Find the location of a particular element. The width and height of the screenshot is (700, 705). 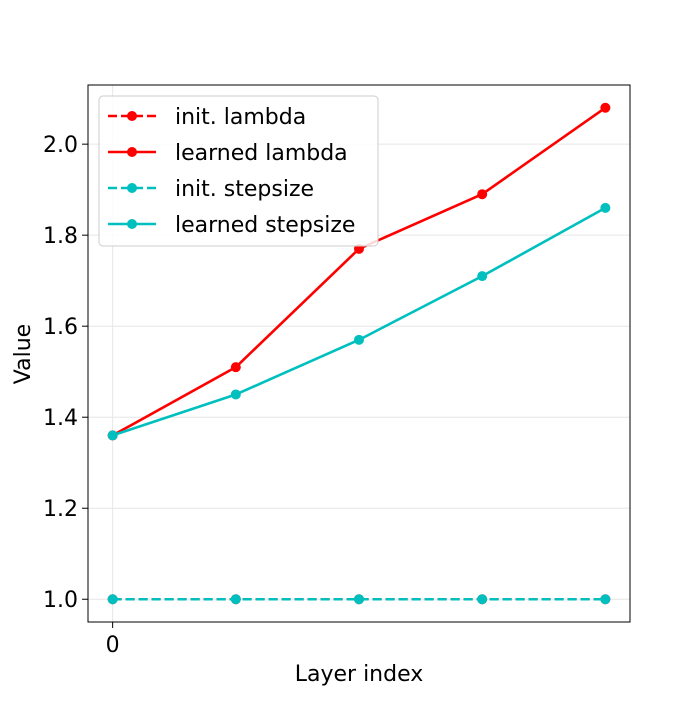

x-axis: 0 is located at coordinates (113, 640).